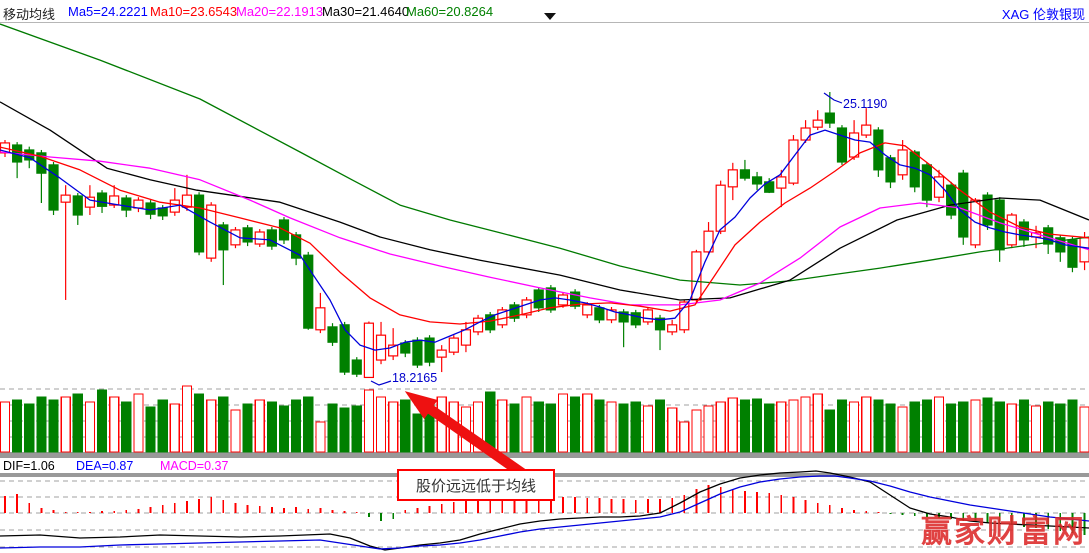 This screenshot has height=553, width=1089. I want to click on low-price-annotation: 18.2165, so click(415, 378).